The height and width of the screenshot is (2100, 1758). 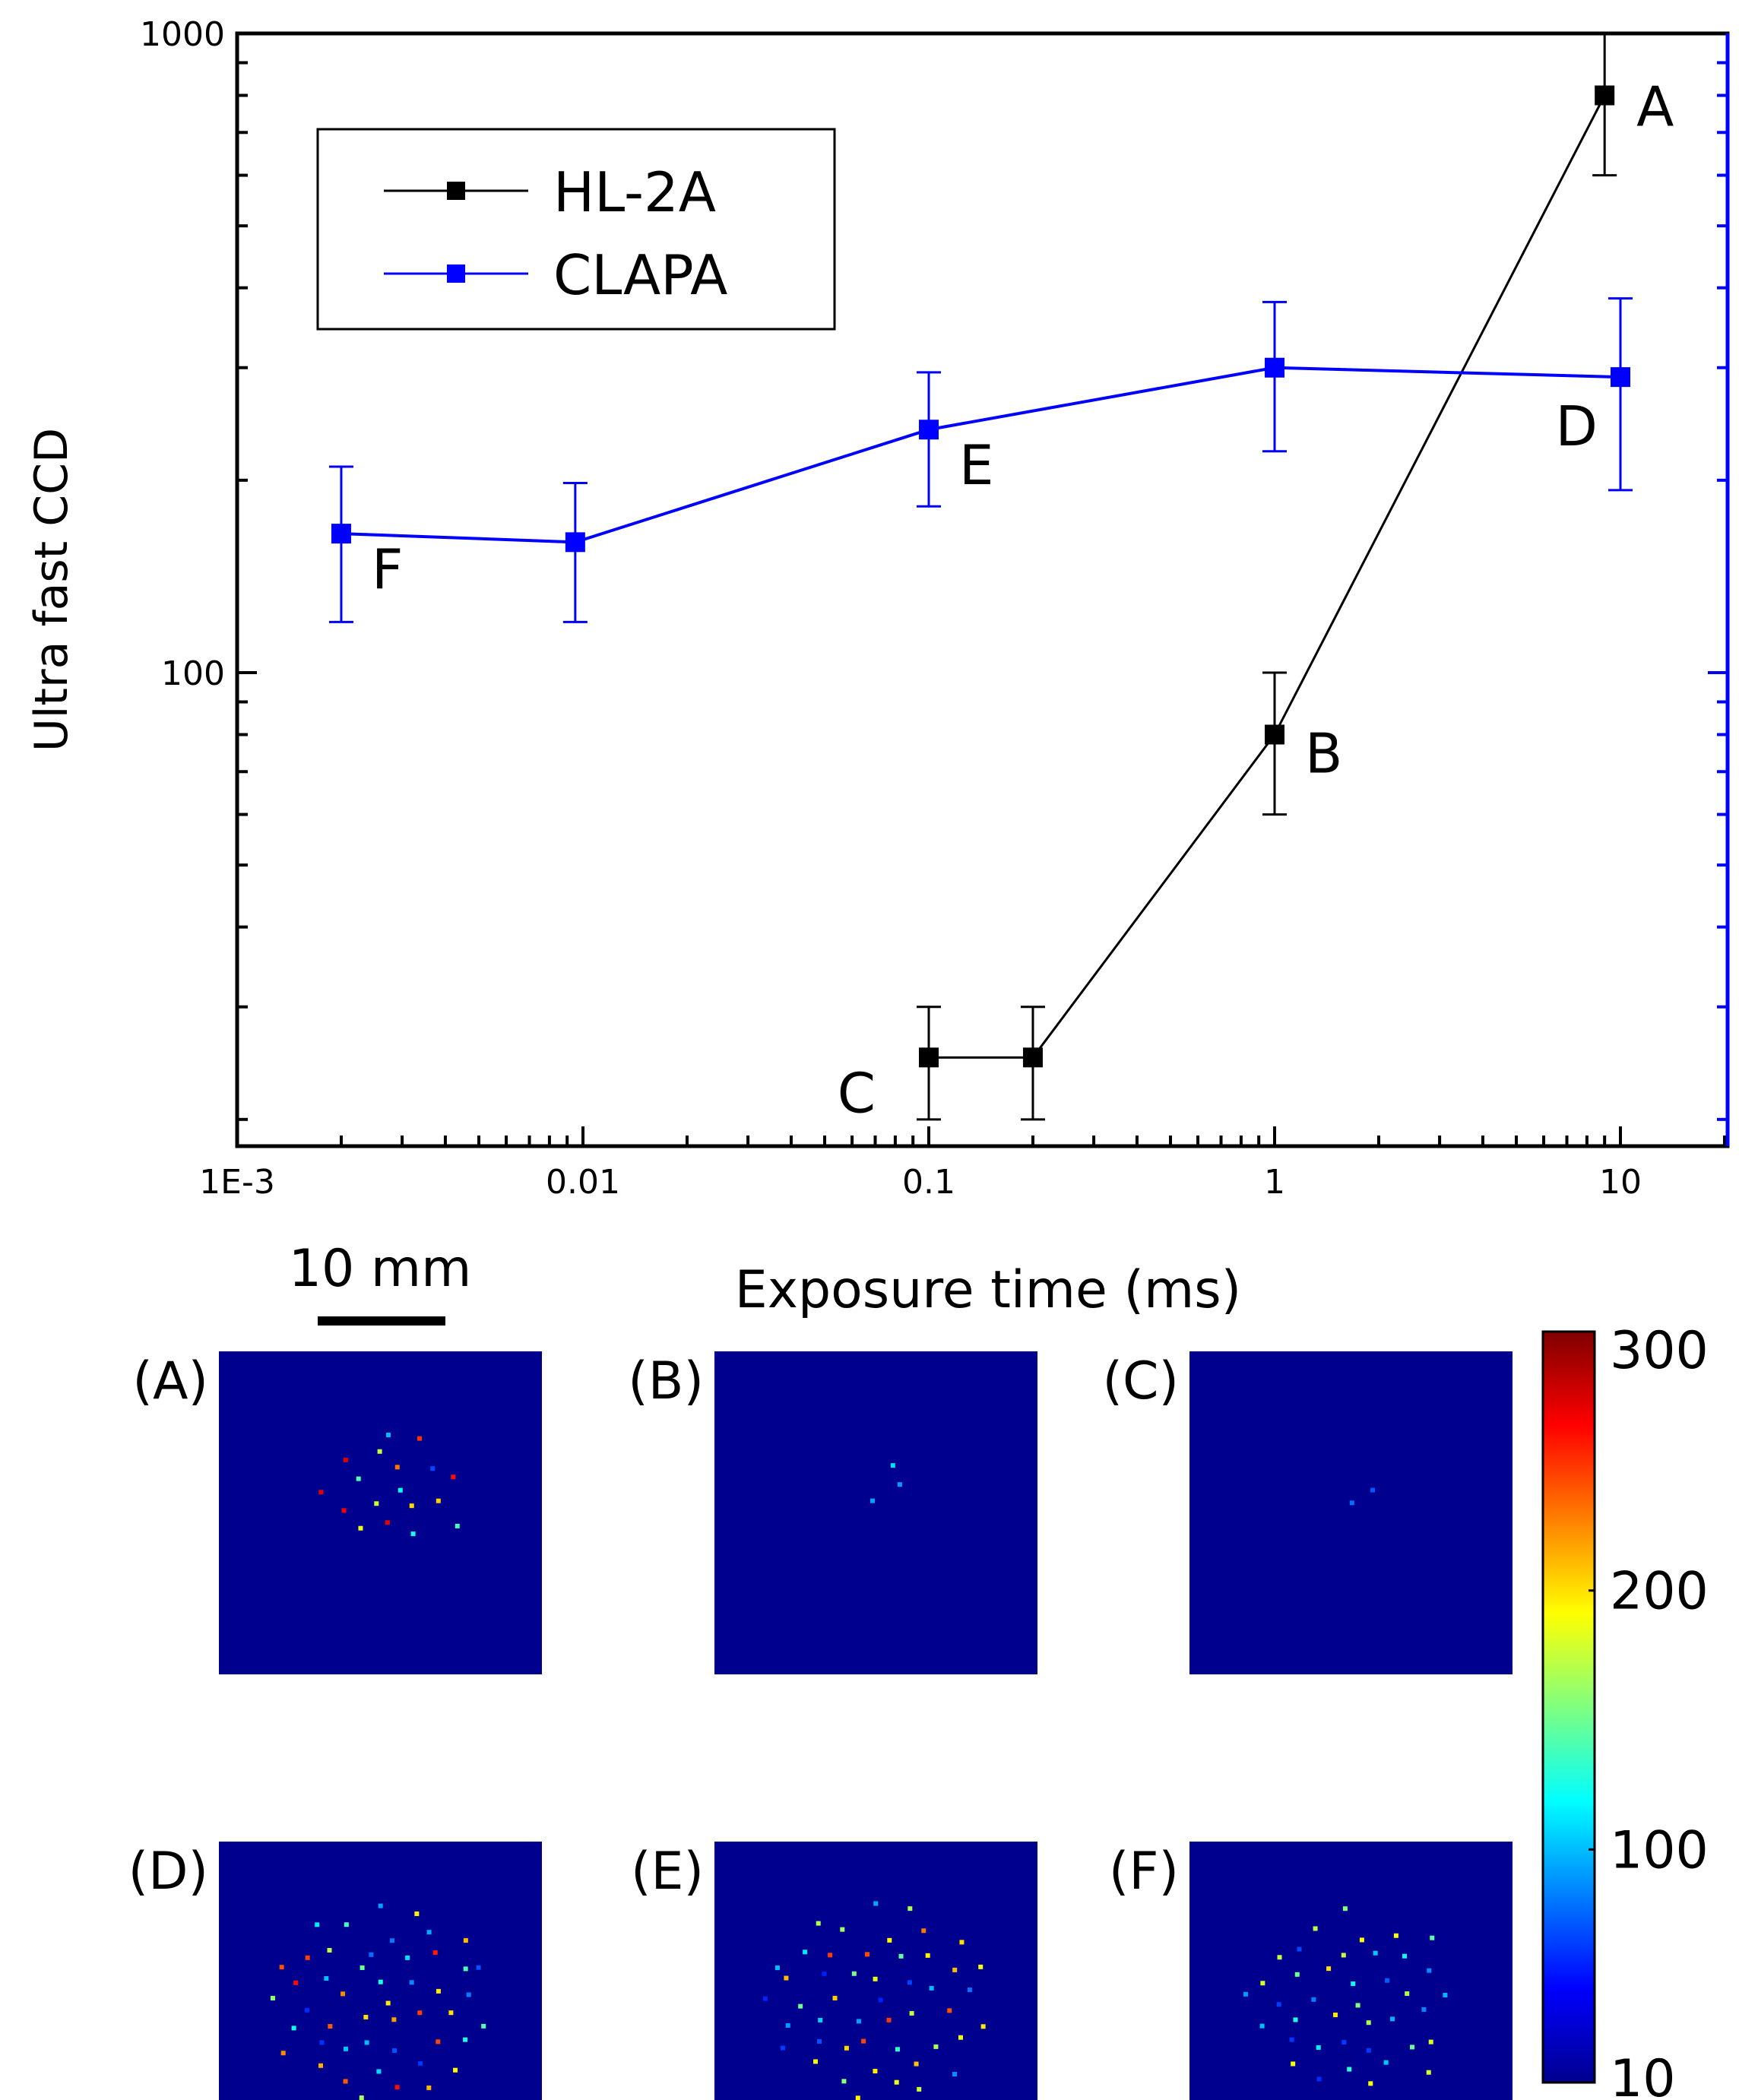 I want to click on legend: HL-2A CLAPA, so click(x=576, y=229).